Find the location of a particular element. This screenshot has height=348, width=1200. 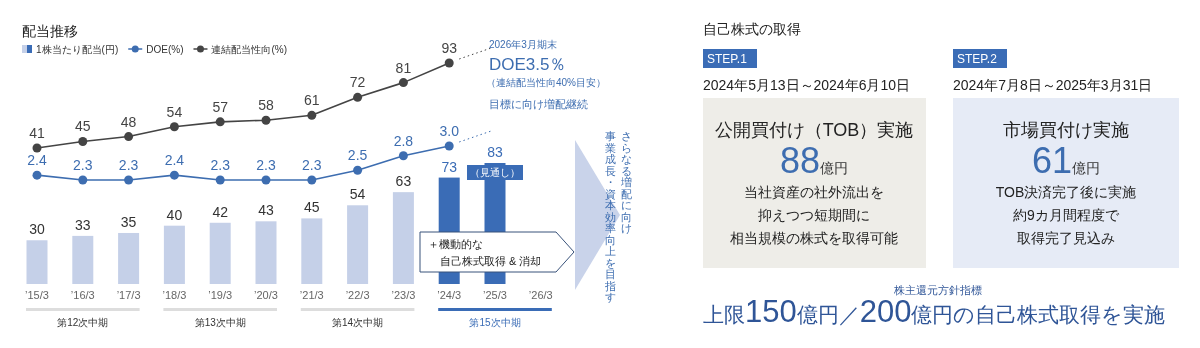

x-tick-label: ’22/3 is located at coordinates (357, 295).